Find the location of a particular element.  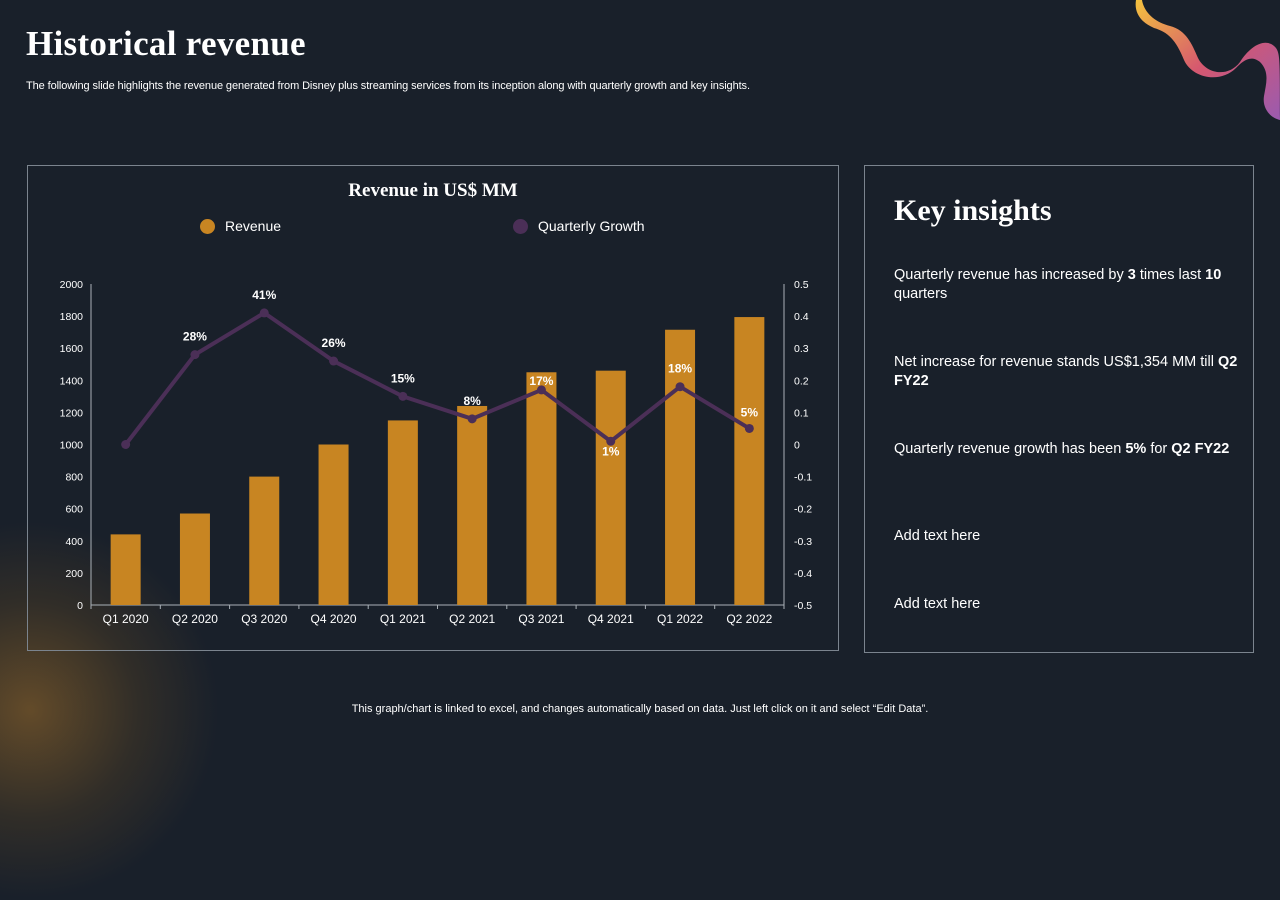

x-axis-tick-label: Q3 2020 is located at coordinates (264, 619).